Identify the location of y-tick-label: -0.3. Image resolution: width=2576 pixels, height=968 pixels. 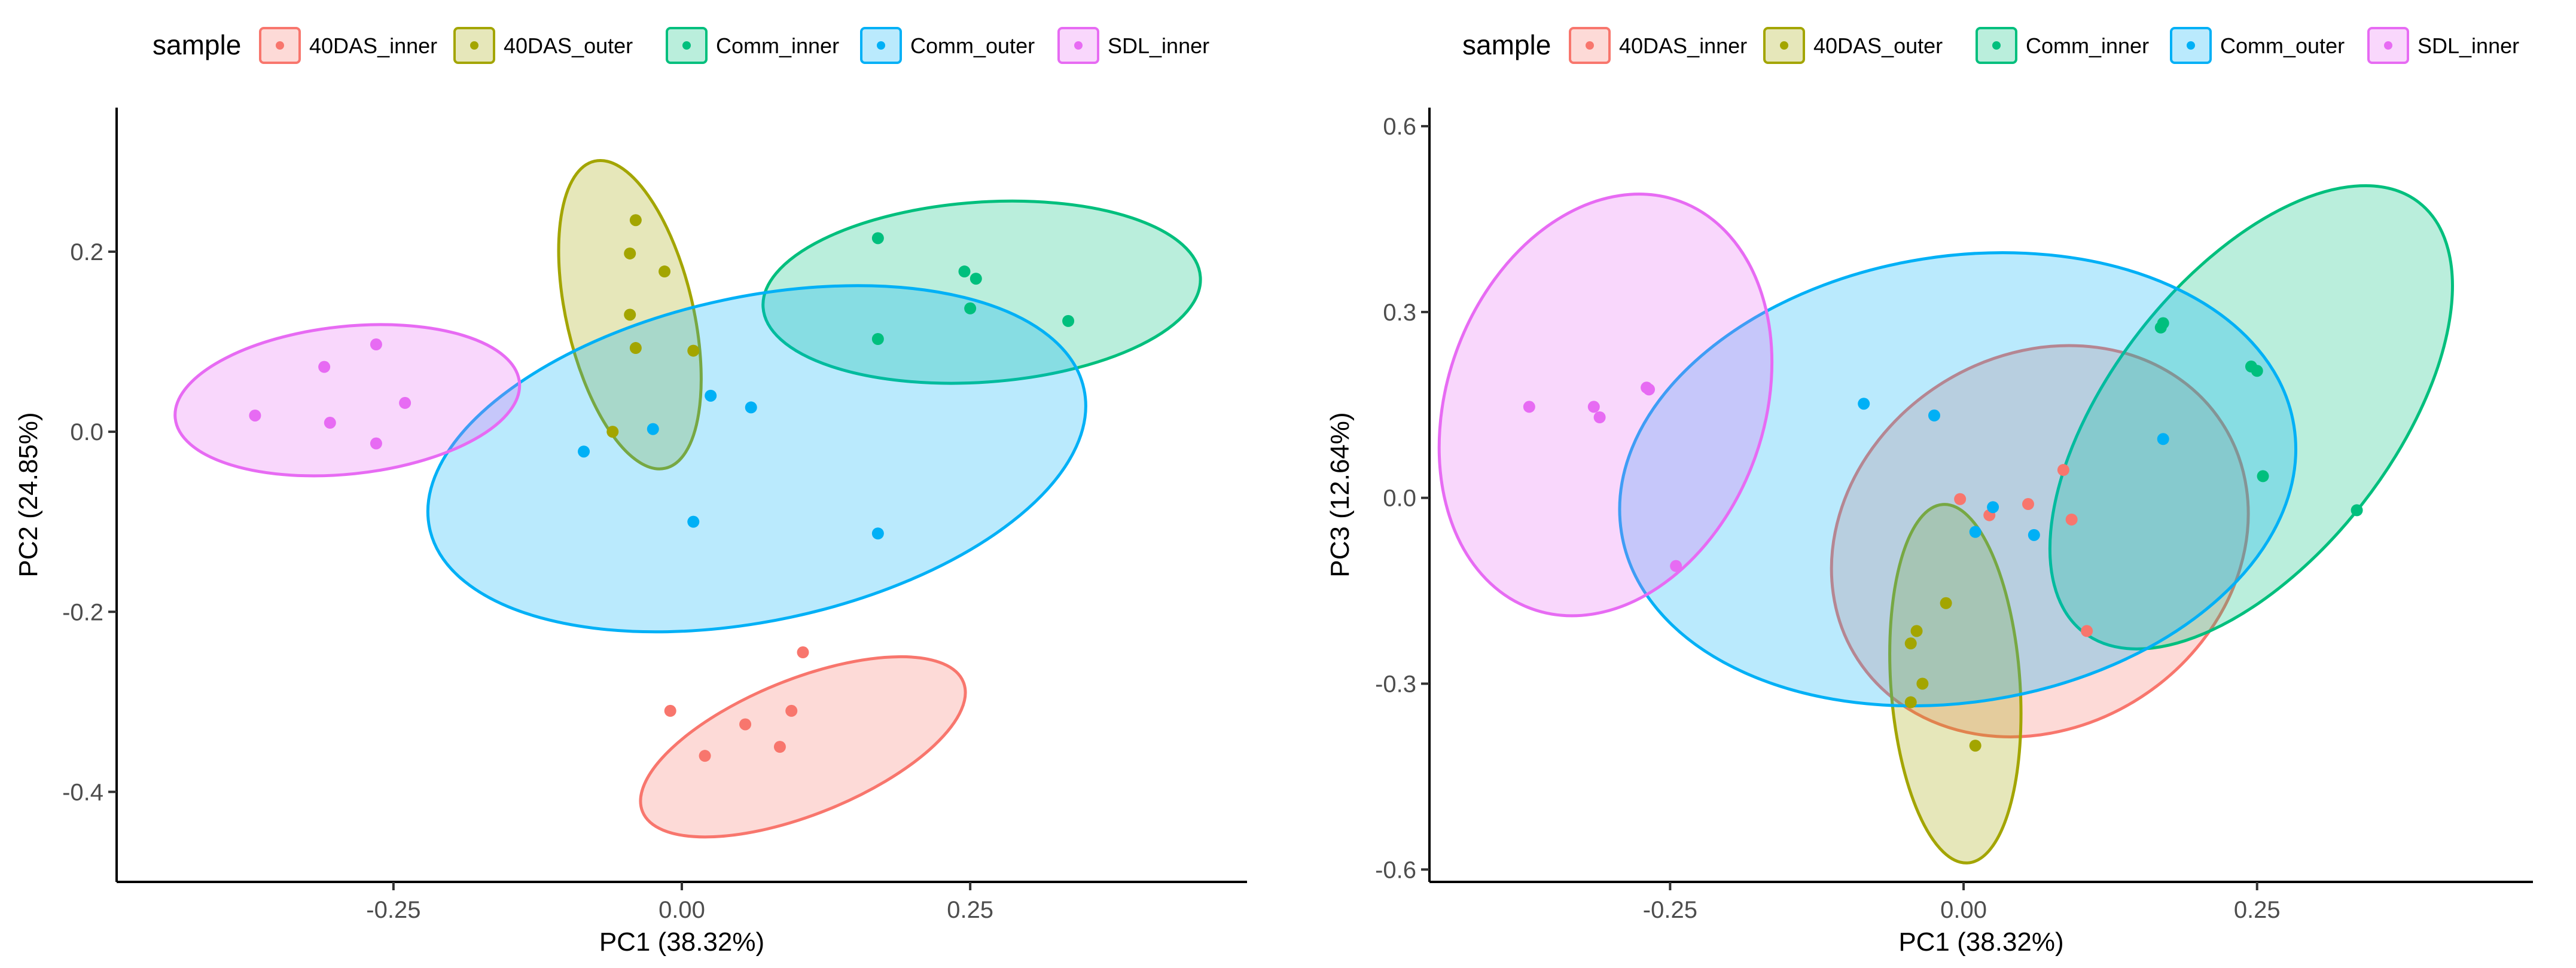
(1396, 684).